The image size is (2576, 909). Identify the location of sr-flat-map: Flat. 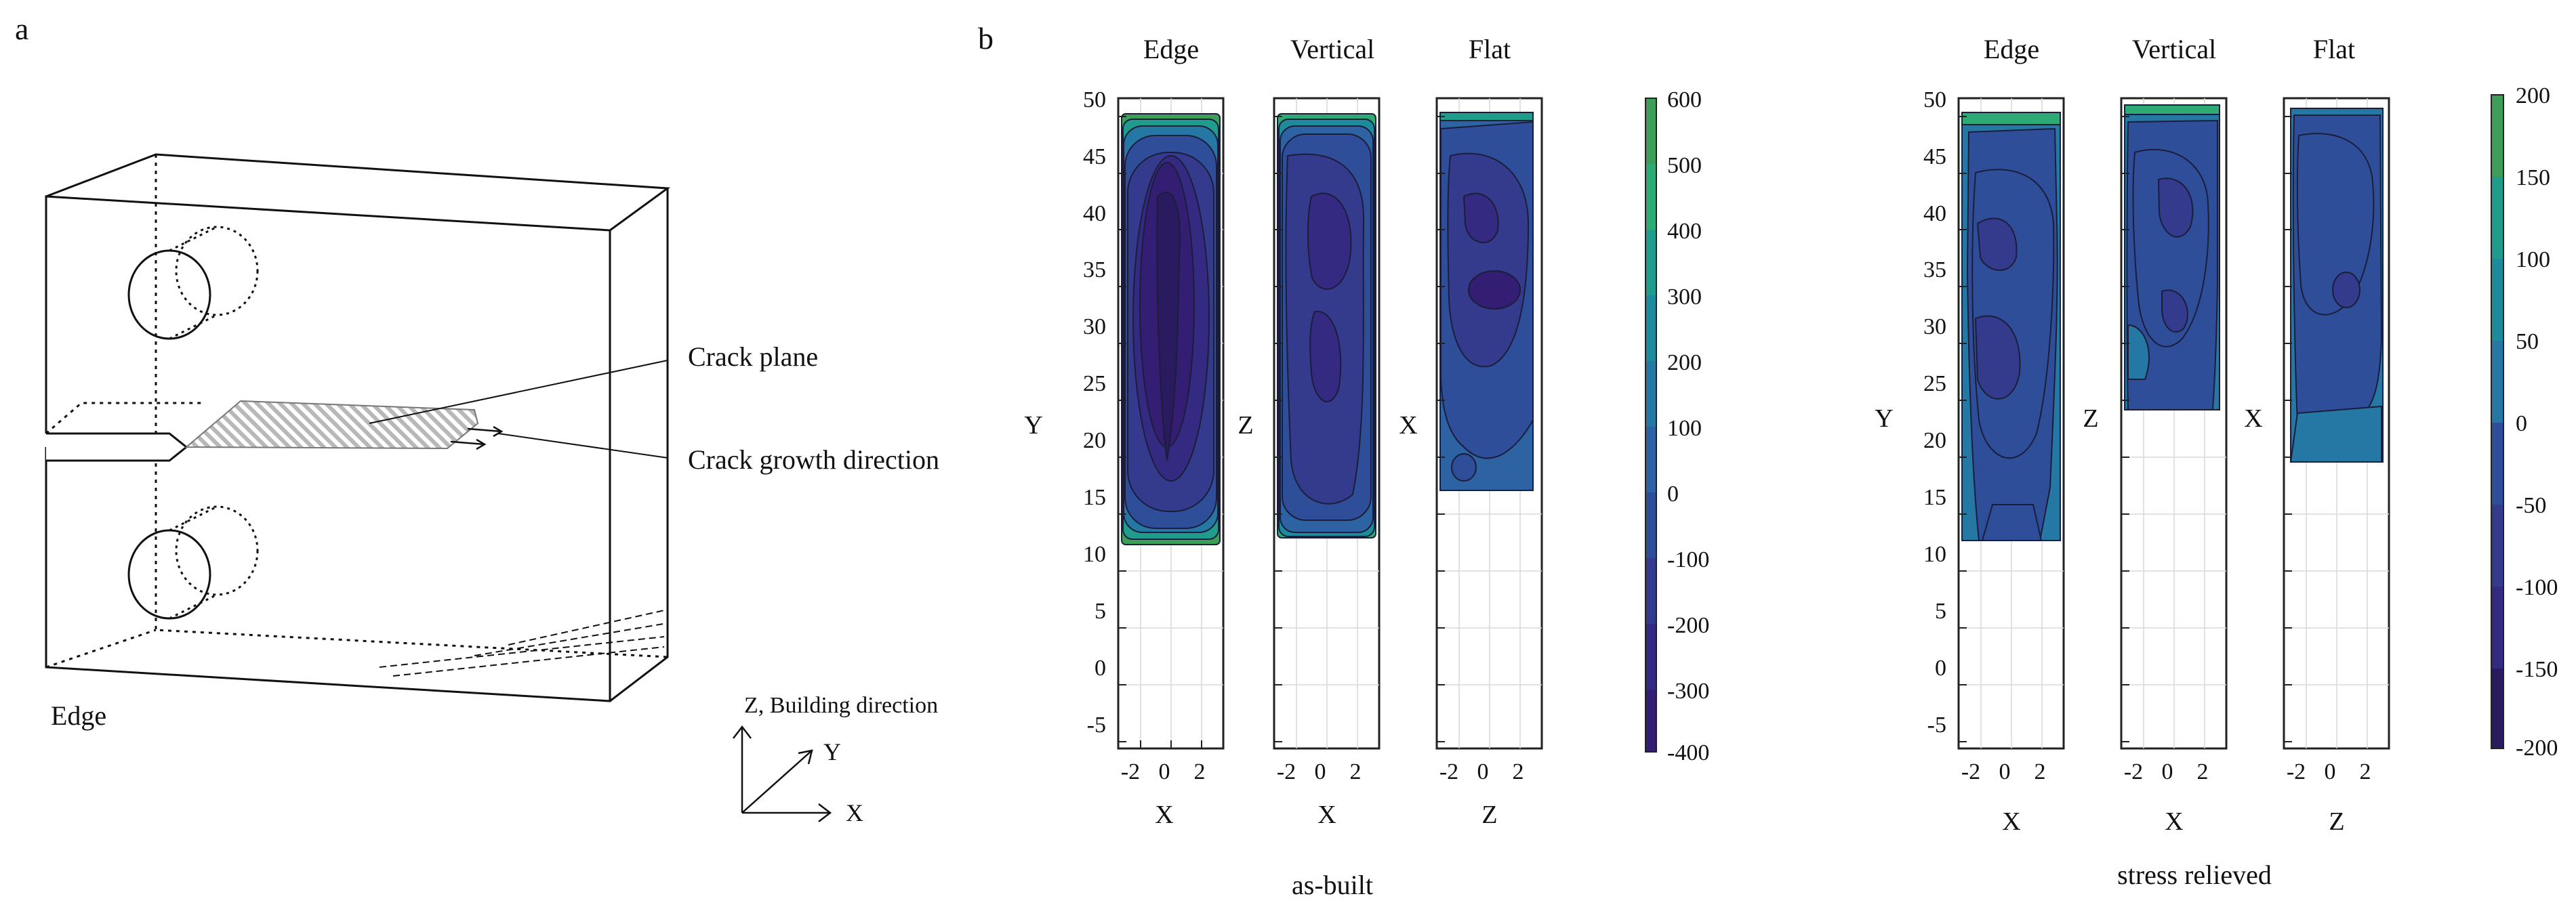
(2317, 435).